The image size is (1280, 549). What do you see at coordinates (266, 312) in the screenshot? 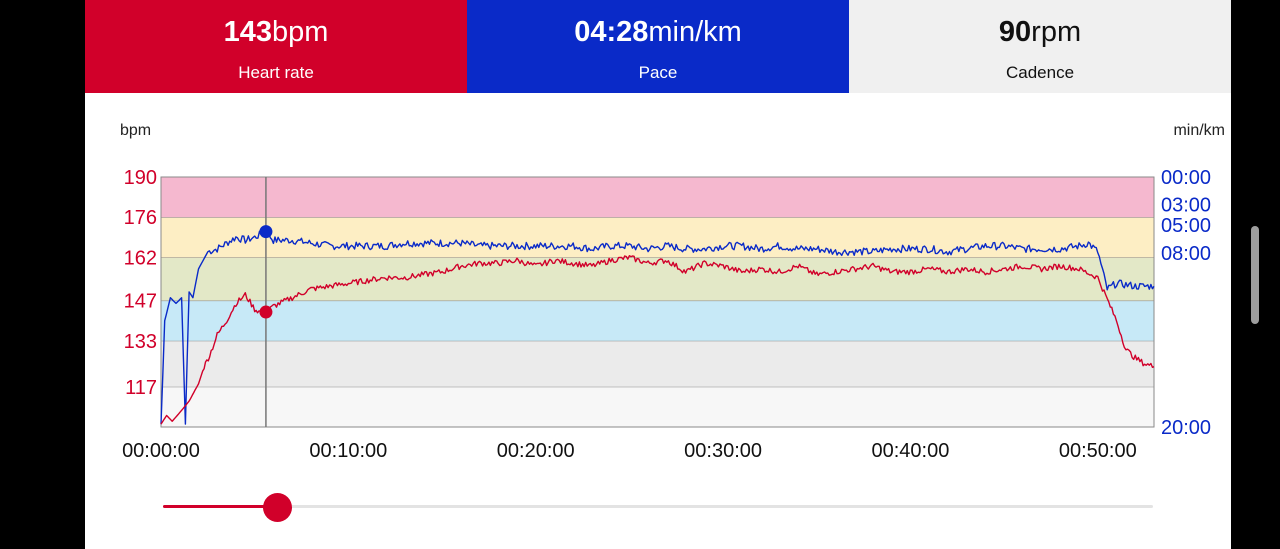
I see `heart-rate-cursor-dot` at bounding box center [266, 312].